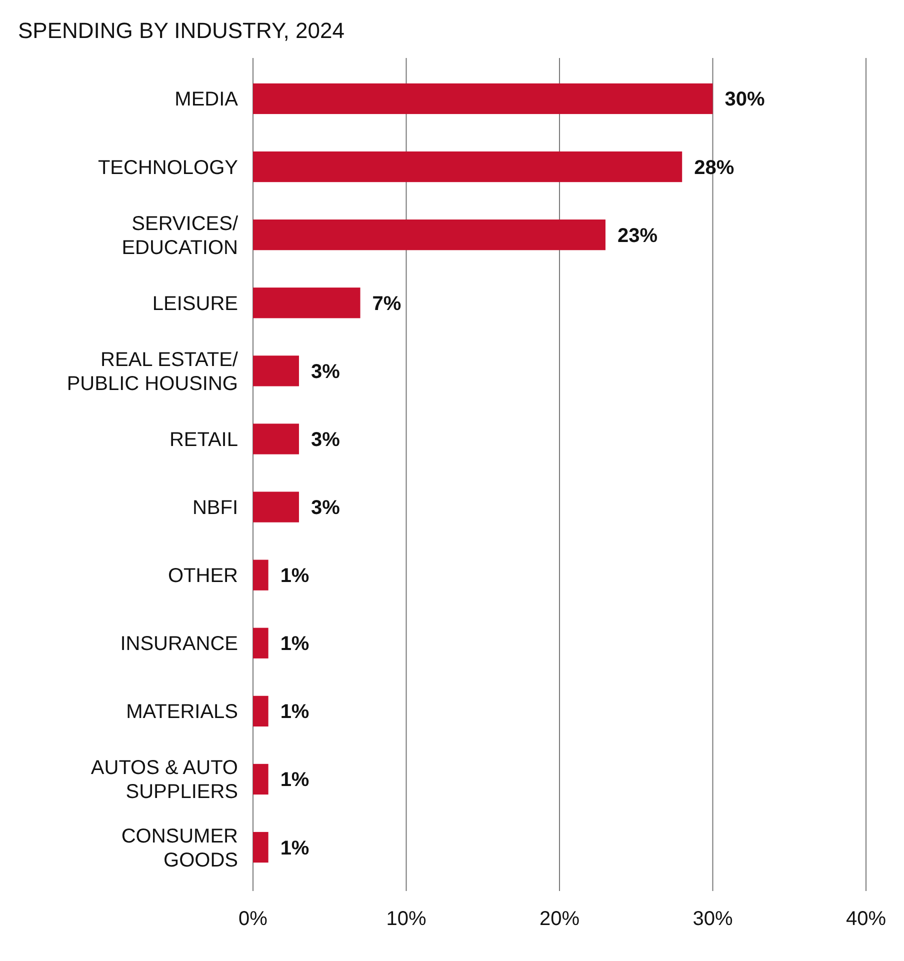 Image resolution: width=904 pixels, height=961 pixels. What do you see at coordinates (712, 919) in the screenshot?
I see `x-tick-label: 30%` at bounding box center [712, 919].